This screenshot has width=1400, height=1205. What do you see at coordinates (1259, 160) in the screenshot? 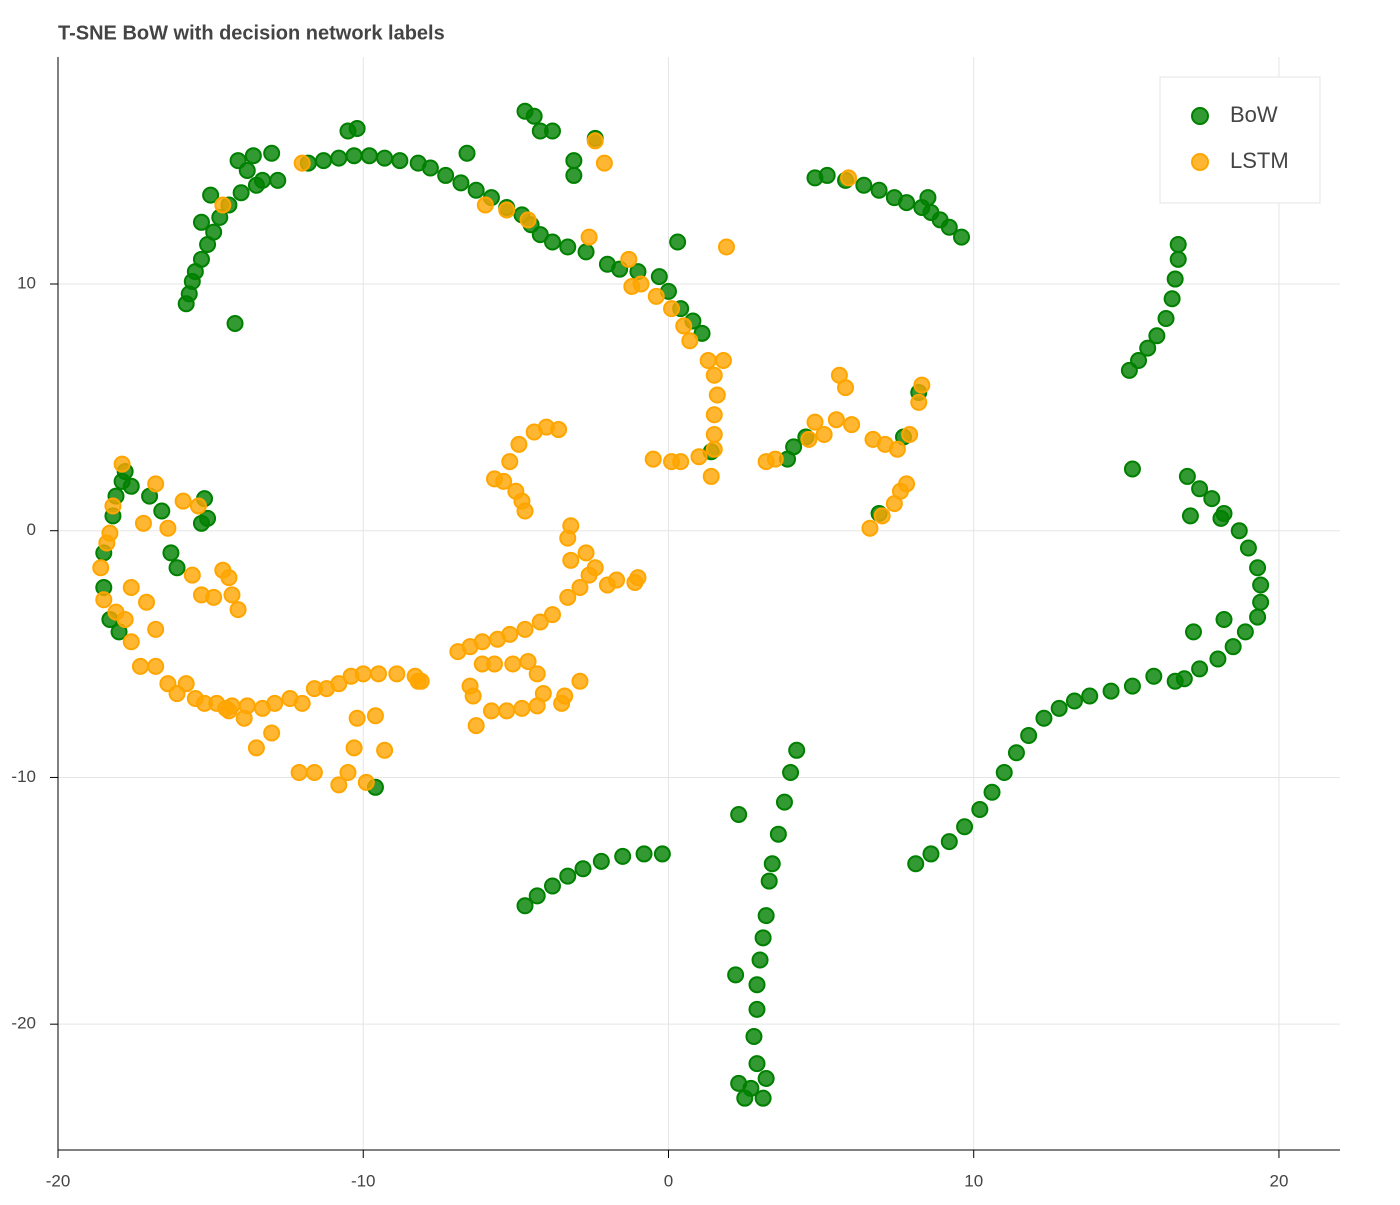
I see `legend-label: LSTM` at bounding box center [1259, 160].